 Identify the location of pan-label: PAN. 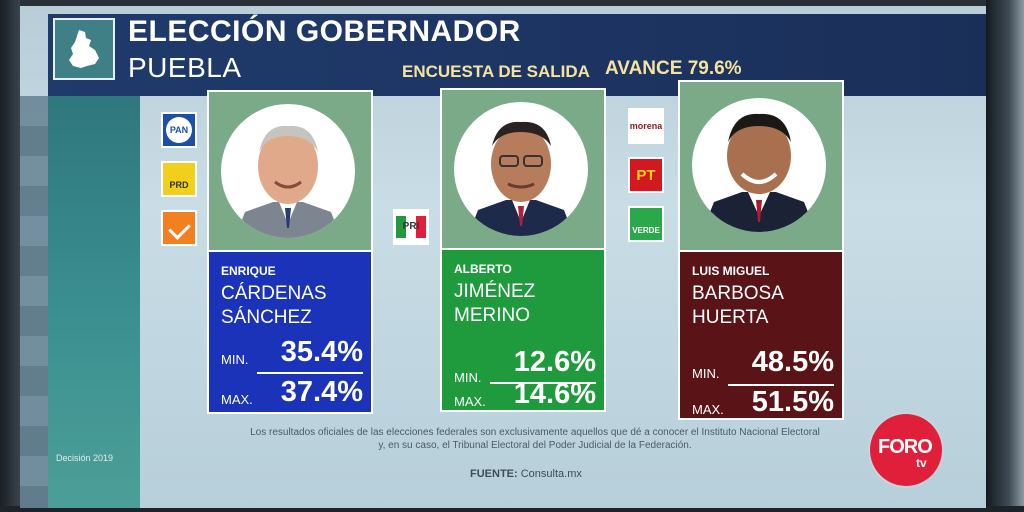
(179, 130).